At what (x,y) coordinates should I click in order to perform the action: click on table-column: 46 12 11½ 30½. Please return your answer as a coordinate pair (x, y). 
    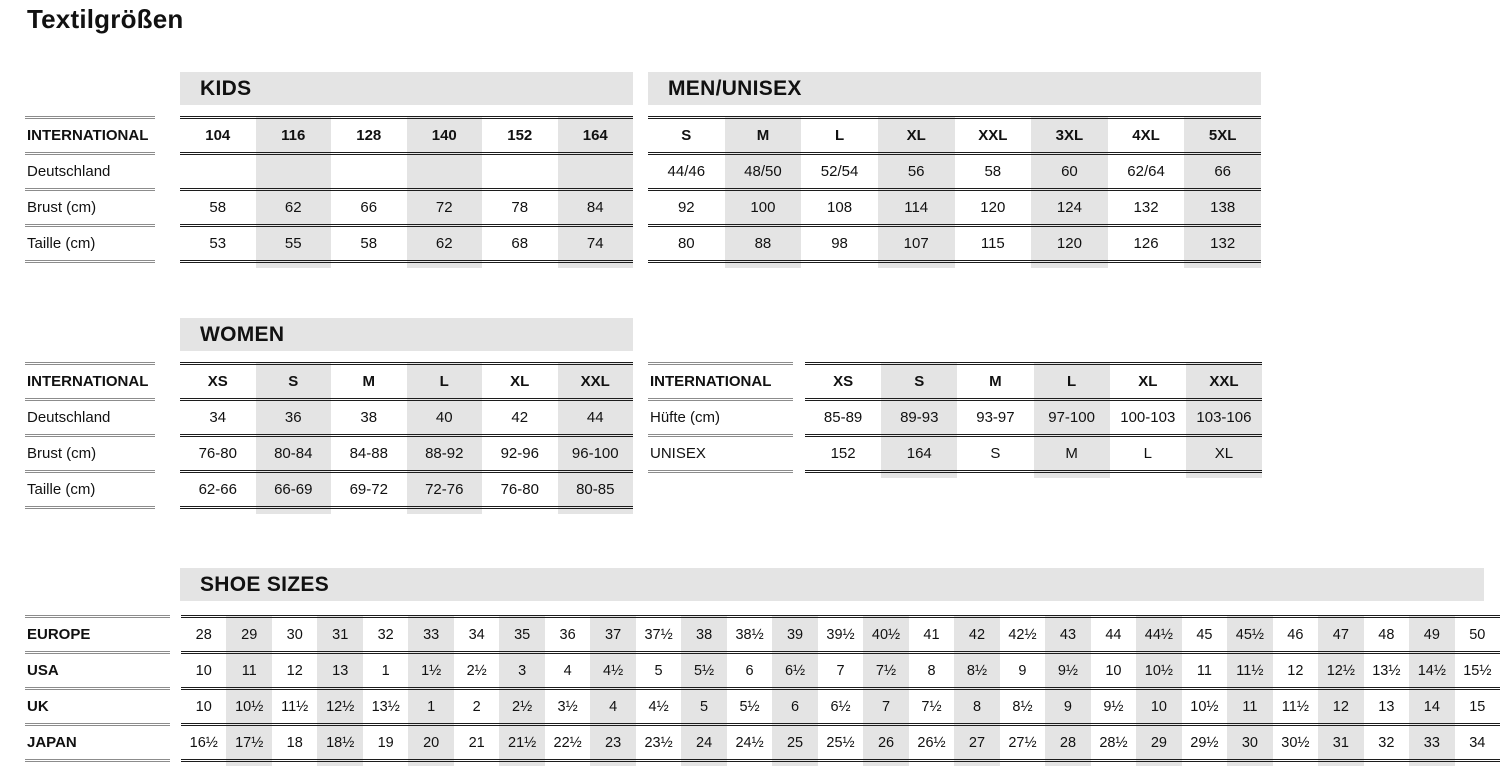
    Looking at the image, I should click on (1295, 690).